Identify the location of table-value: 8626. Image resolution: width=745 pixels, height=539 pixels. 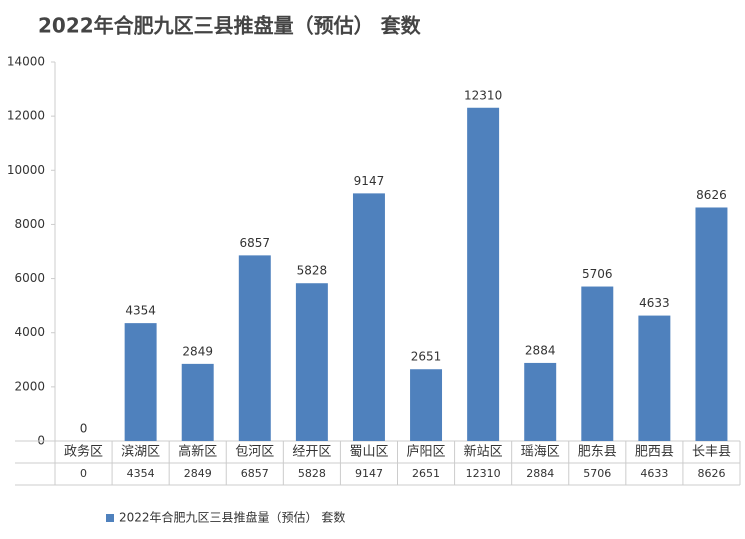
(711, 473).